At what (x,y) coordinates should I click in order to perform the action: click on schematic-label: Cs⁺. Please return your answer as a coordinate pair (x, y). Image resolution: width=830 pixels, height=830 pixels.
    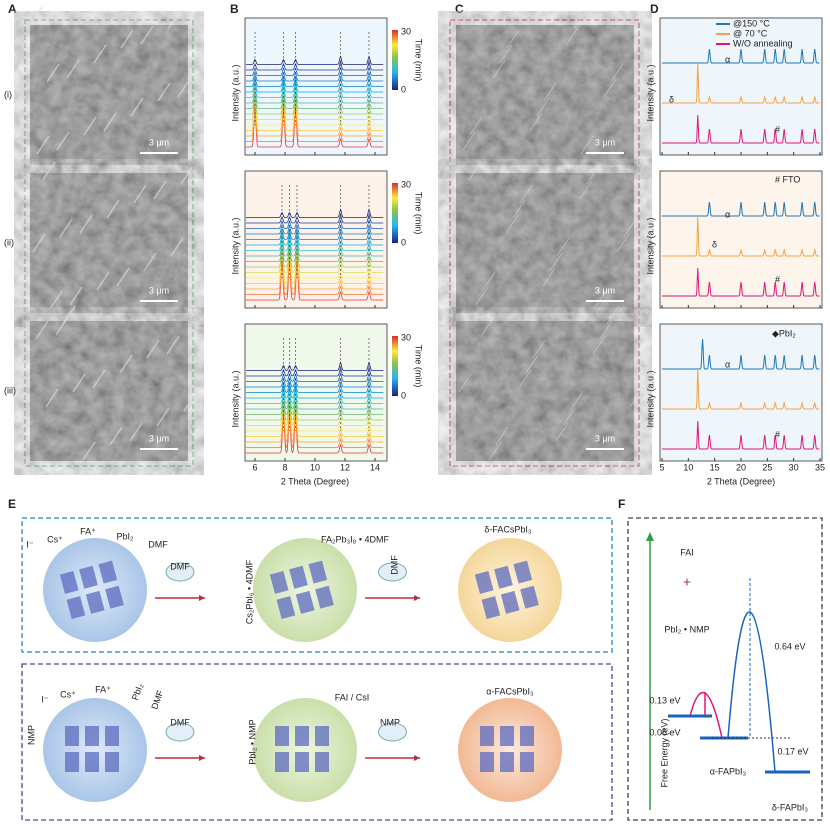
    Looking at the image, I should click on (55, 539).